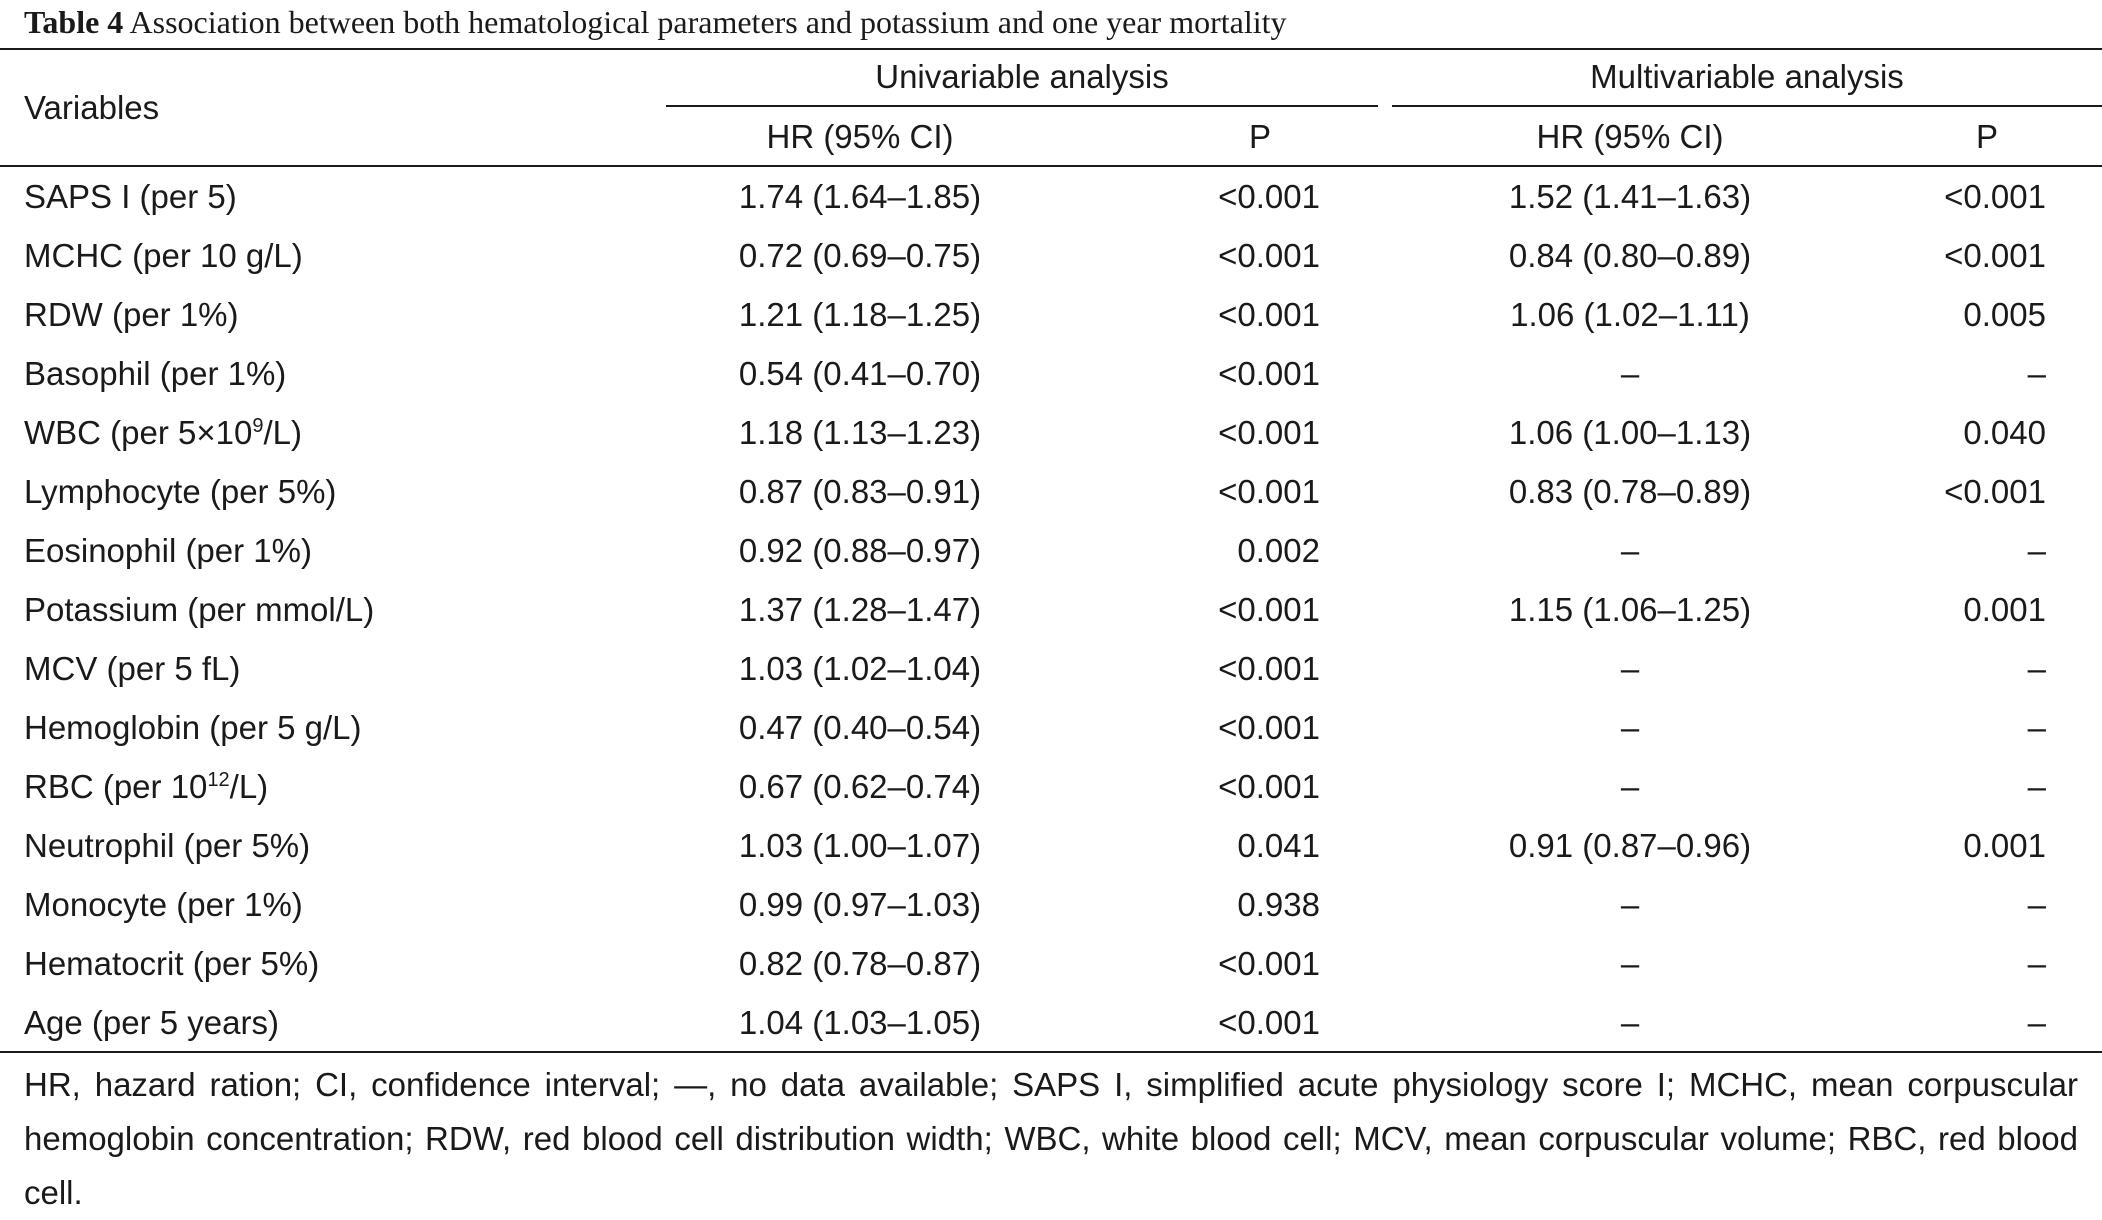 Image resolution: width=2102 pixels, height=1220 pixels. I want to click on row-univariable-hr: 0.54 (0.41–0.70), so click(860, 373).